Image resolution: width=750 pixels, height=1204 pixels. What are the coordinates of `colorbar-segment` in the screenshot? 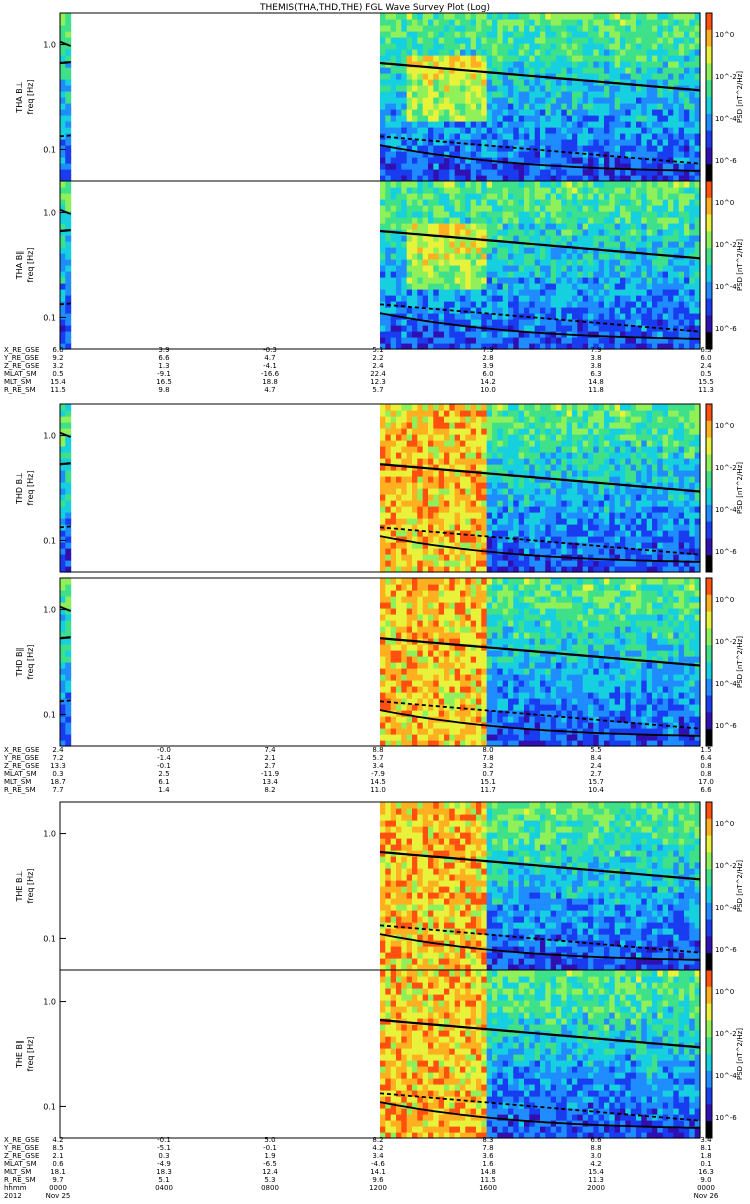 It's located at (709, 116).